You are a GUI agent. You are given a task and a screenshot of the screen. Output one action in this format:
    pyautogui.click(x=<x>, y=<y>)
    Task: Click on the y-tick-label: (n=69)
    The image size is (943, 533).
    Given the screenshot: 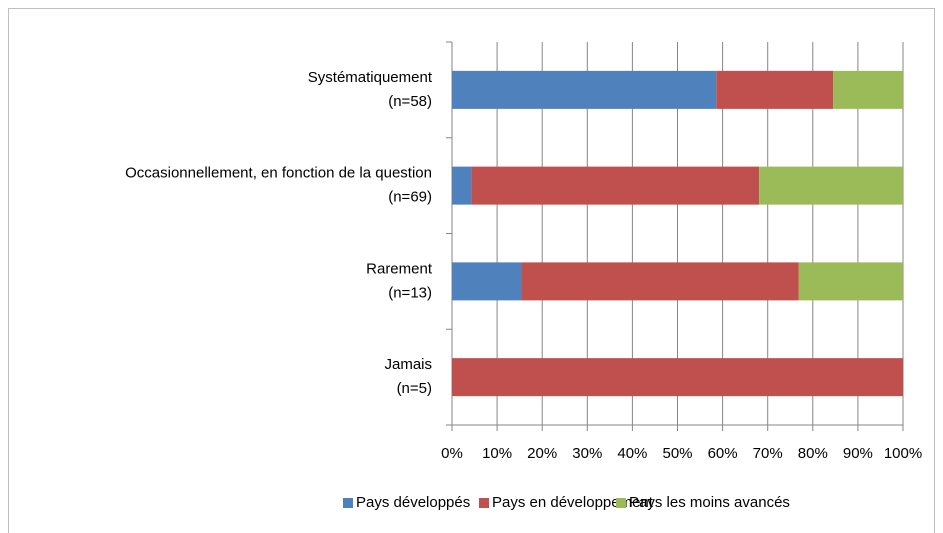 What is the action you would take?
    pyautogui.click(x=410, y=197)
    